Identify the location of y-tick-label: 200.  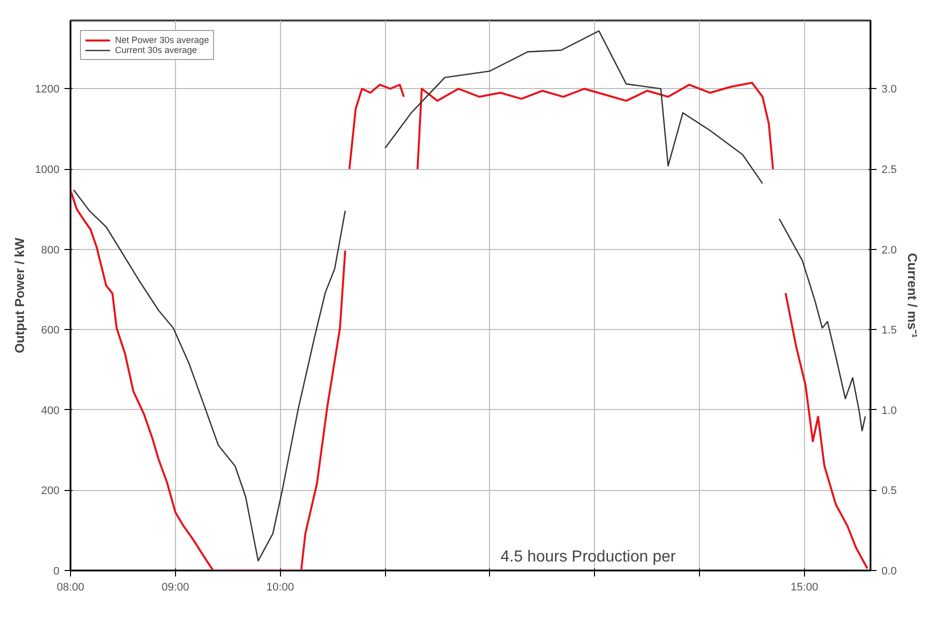
(50, 491).